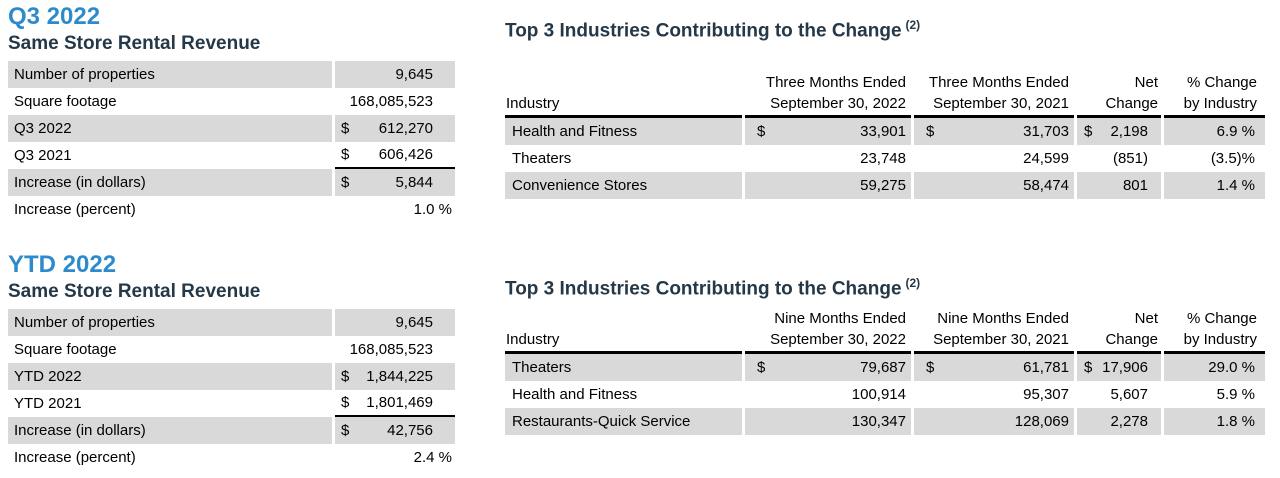  I want to click on value-2022: 33,901, so click(883, 132).